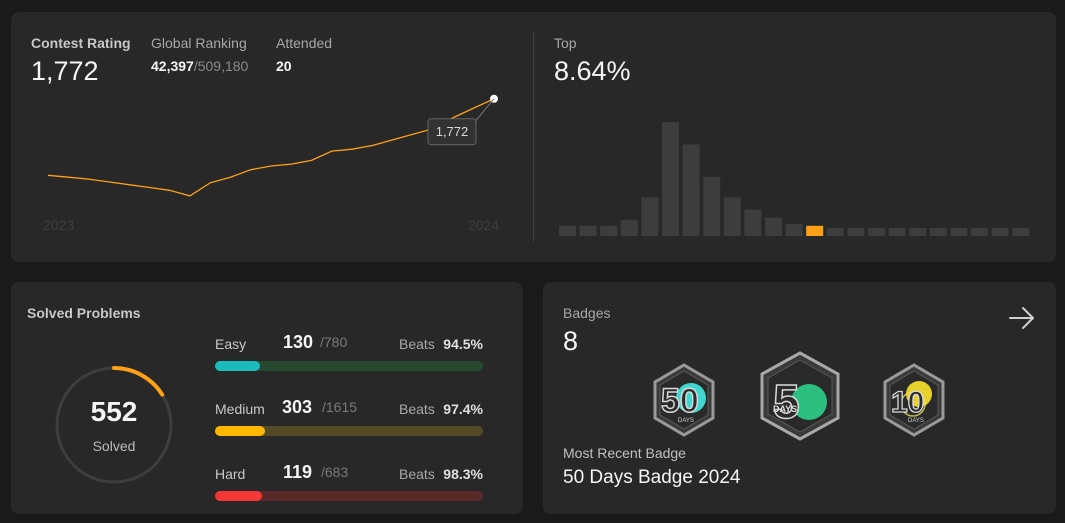 The height and width of the screenshot is (523, 1065). What do you see at coordinates (484, 111) in the screenshot?
I see `tooltip-connector` at bounding box center [484, 111].